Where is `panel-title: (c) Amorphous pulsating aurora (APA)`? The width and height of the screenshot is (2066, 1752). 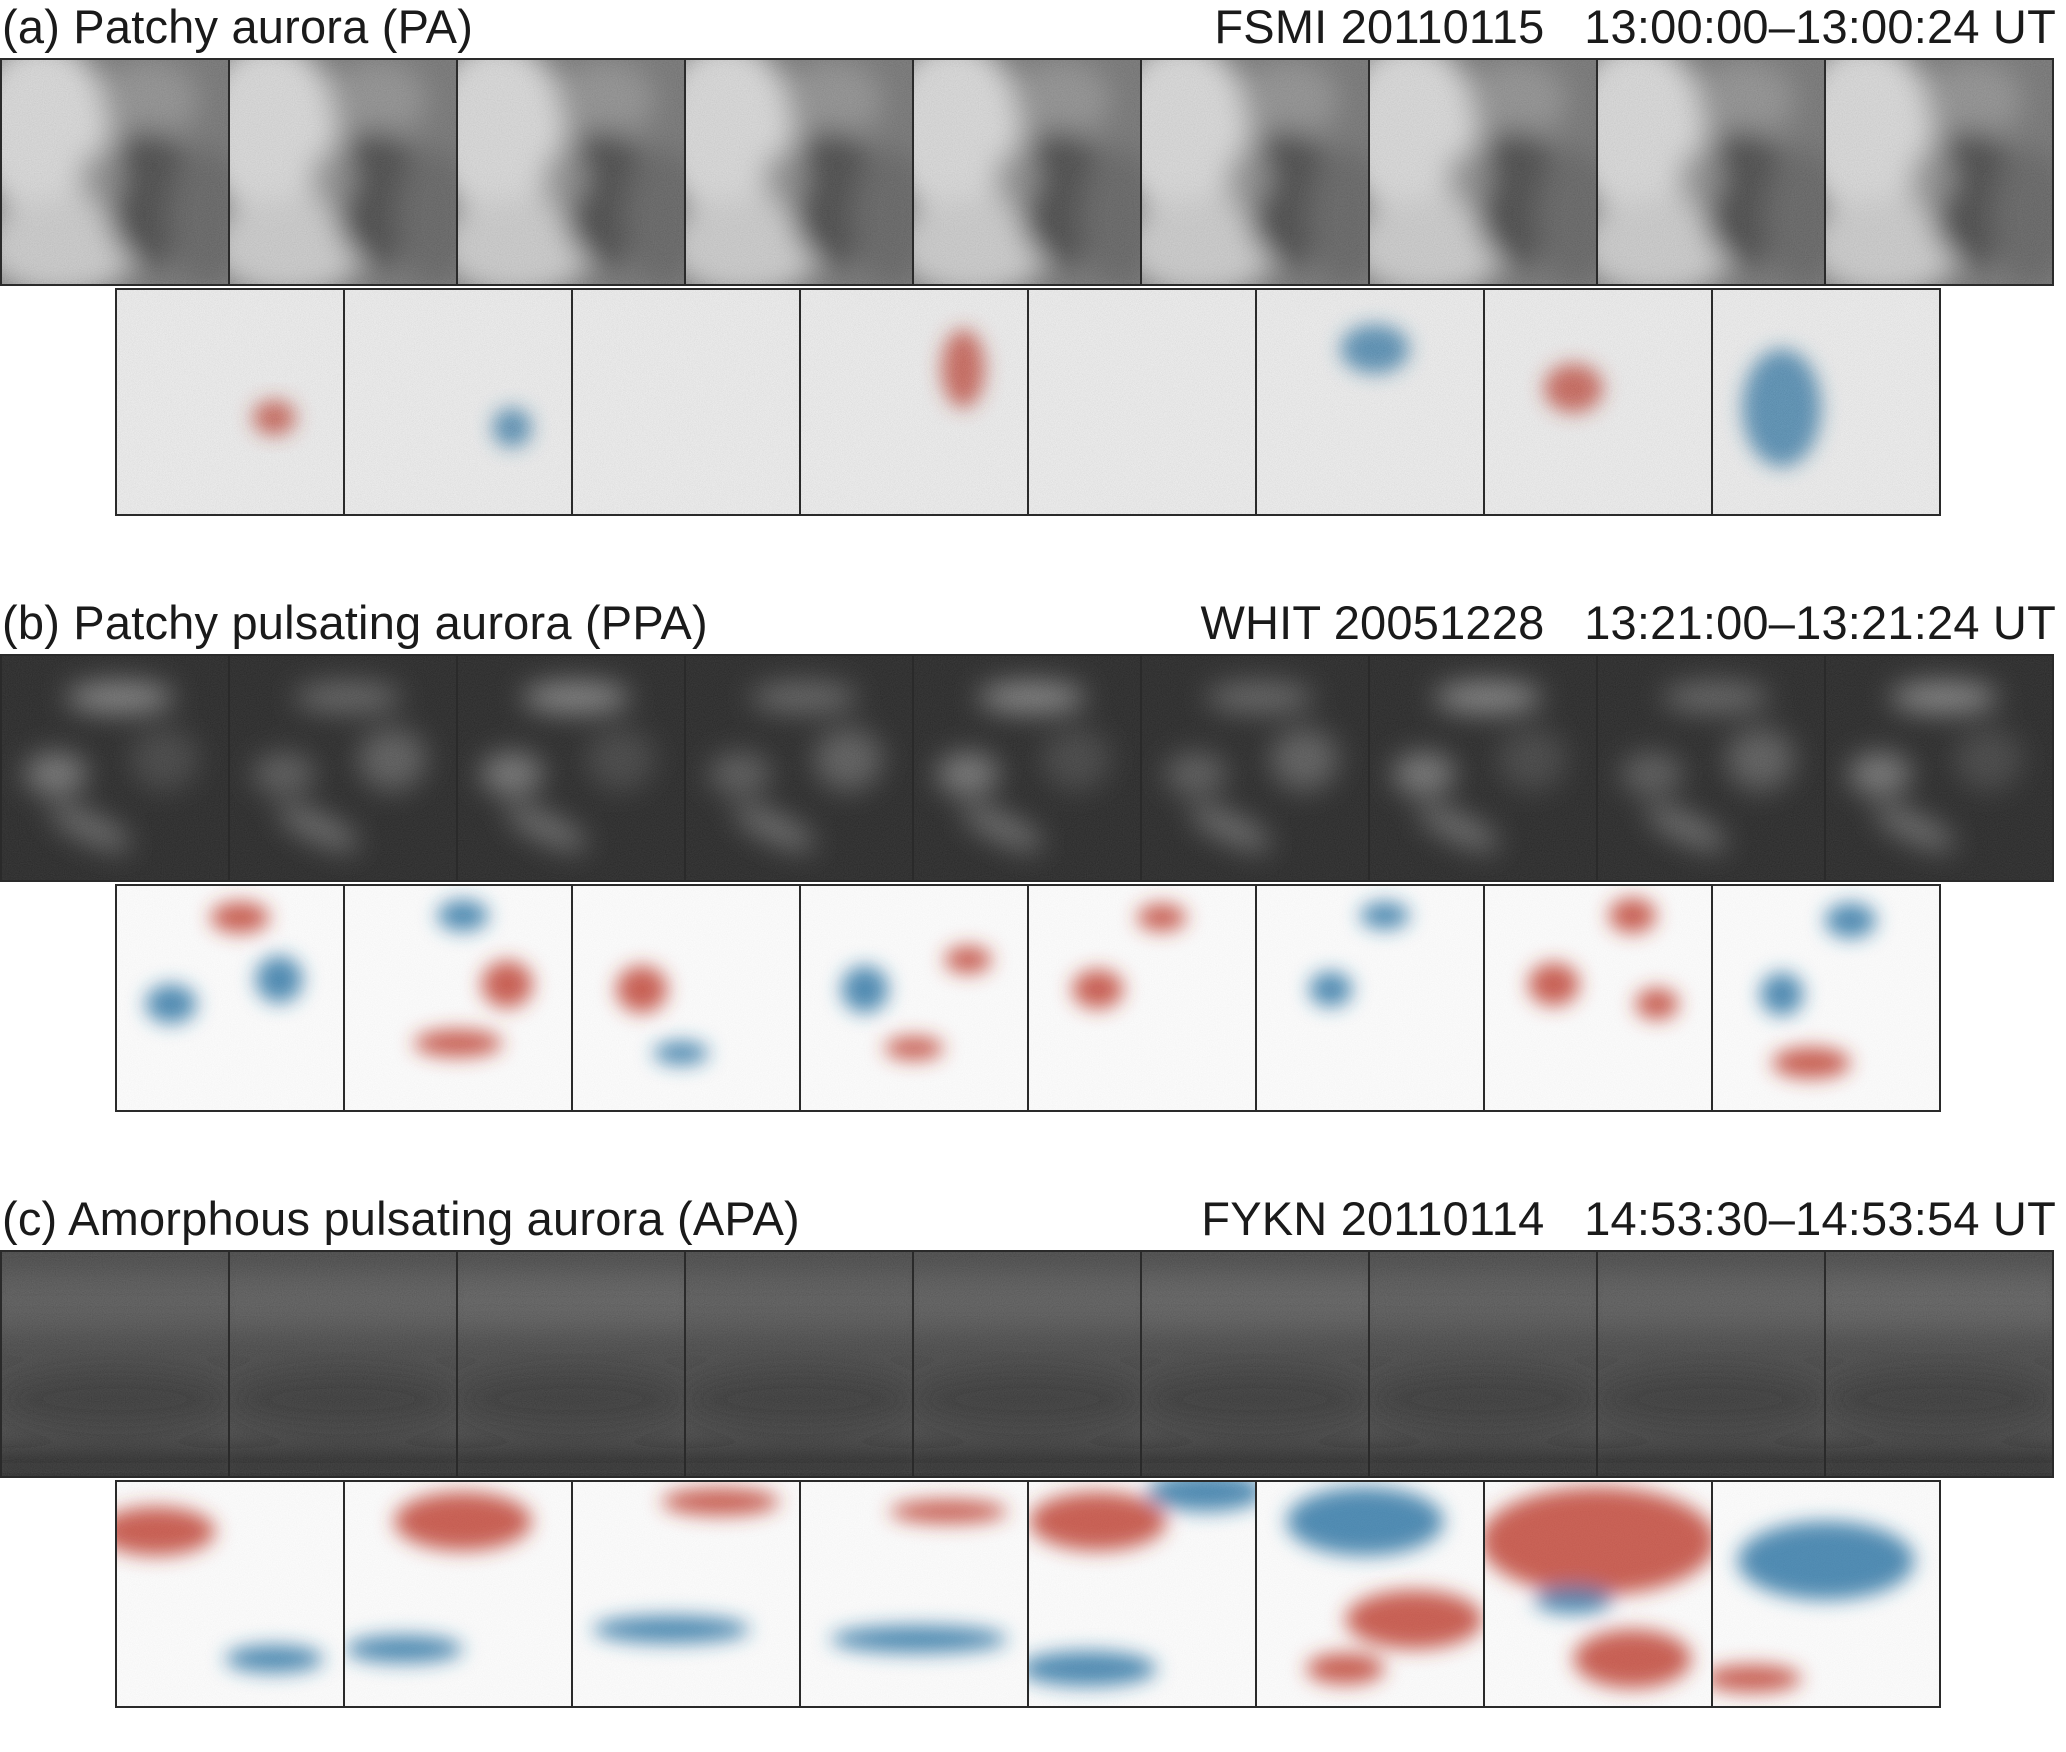
panel-title: (c) Amorphous pulsating aurora (APA) is located at coordinates (401, 1218).